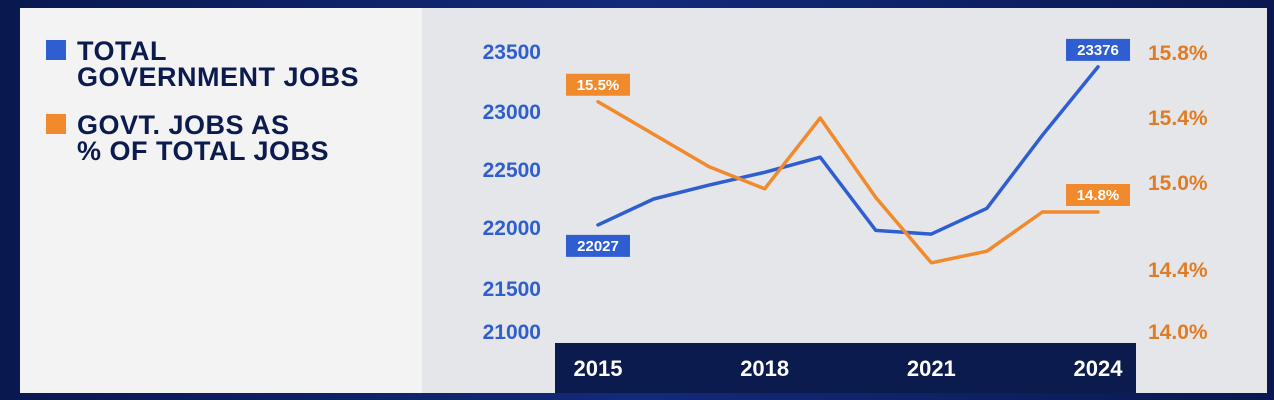  Describe the element at coordinates (203, 151) in the screenshot. I see `legend-label-line2: % OF TOTAL JOBS` at that location.